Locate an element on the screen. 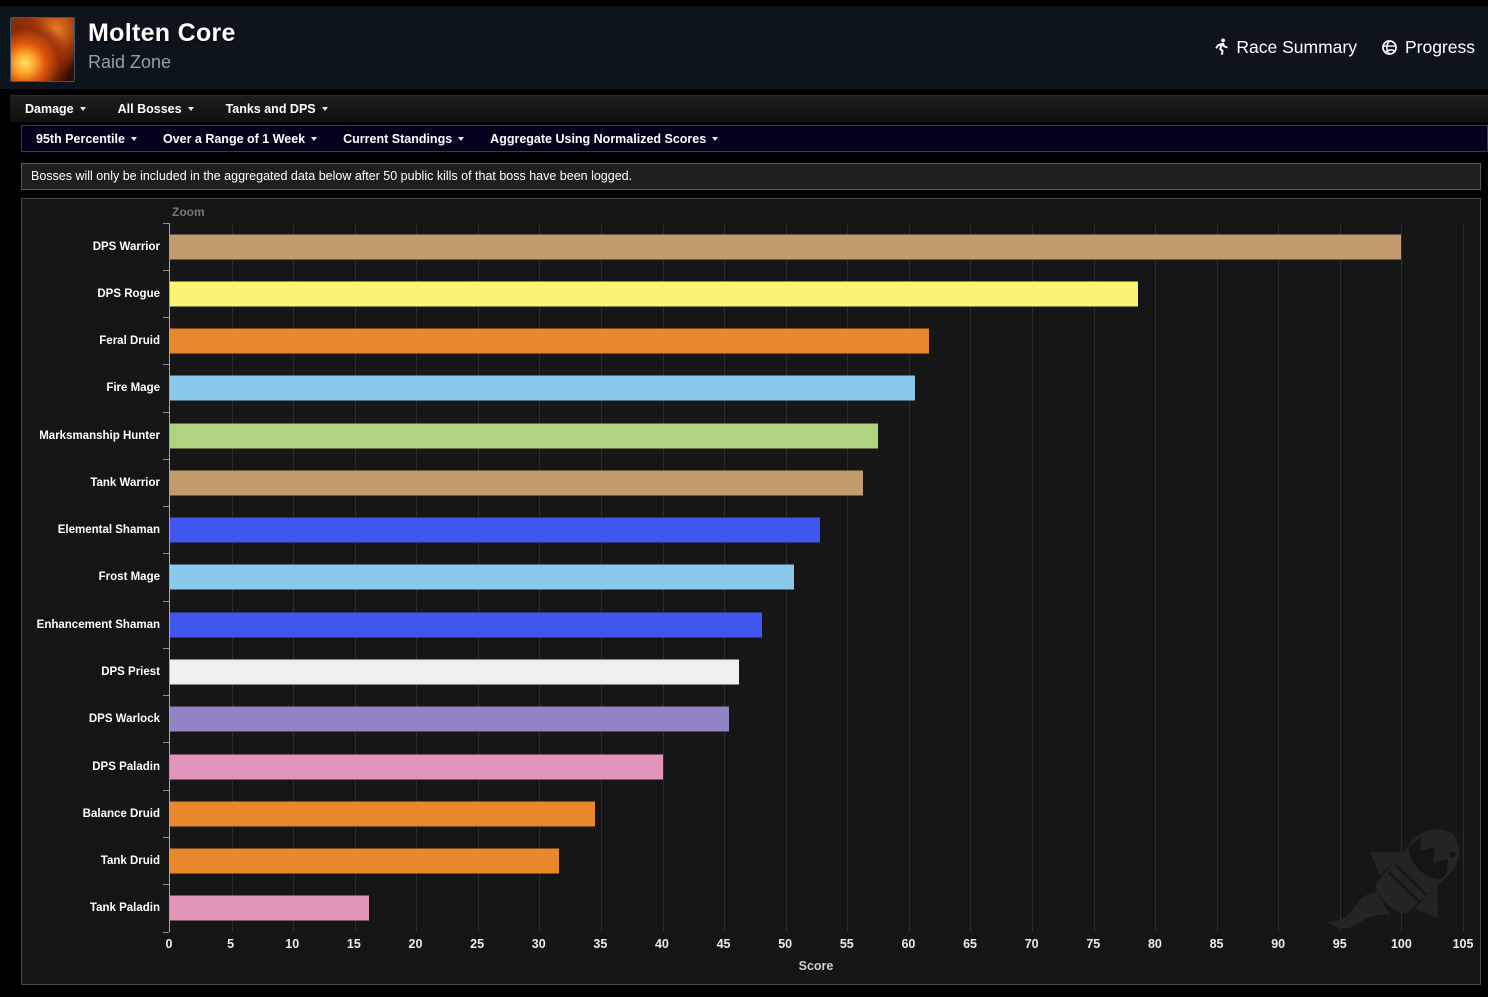 Image resolution: width=1488 pixels, height=997 pixels. dropdown-aggregate-using-normalized-scores: Aggregate Using Normalized Scores is located at coordinates (604, 138).